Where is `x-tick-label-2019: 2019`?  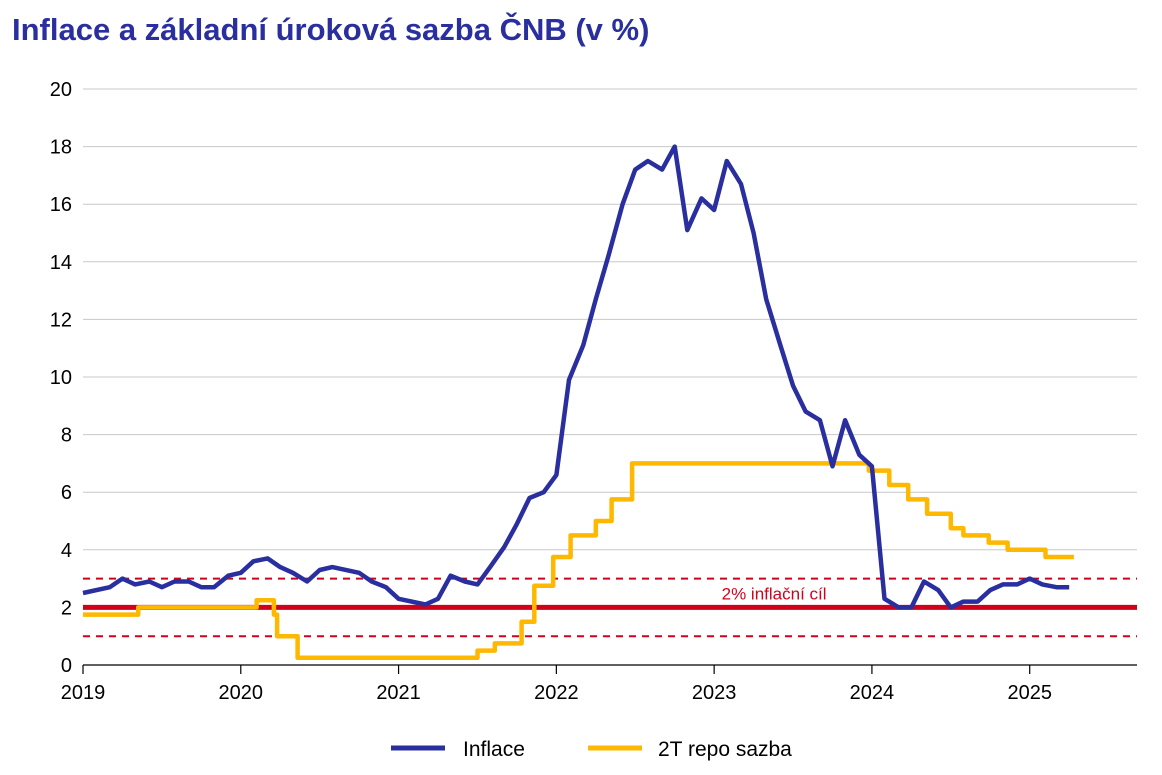
x-tick-label-2019: 2019 is located at coordinates (83, 693).